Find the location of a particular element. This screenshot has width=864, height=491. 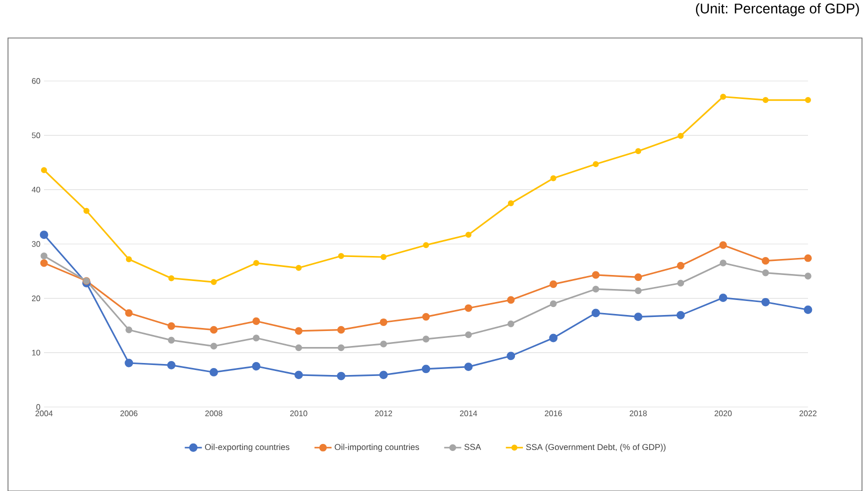

x-tick-label: 2010 is located at coordinates (299, 413).